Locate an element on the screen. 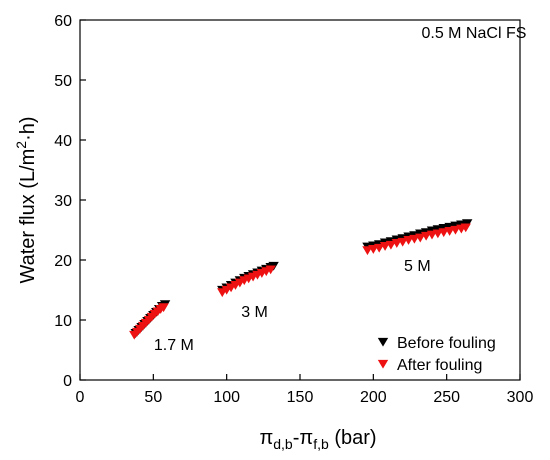 This screenshot has height=460, width=550. legend-label: After fouling is located at coordinates (439, 365).